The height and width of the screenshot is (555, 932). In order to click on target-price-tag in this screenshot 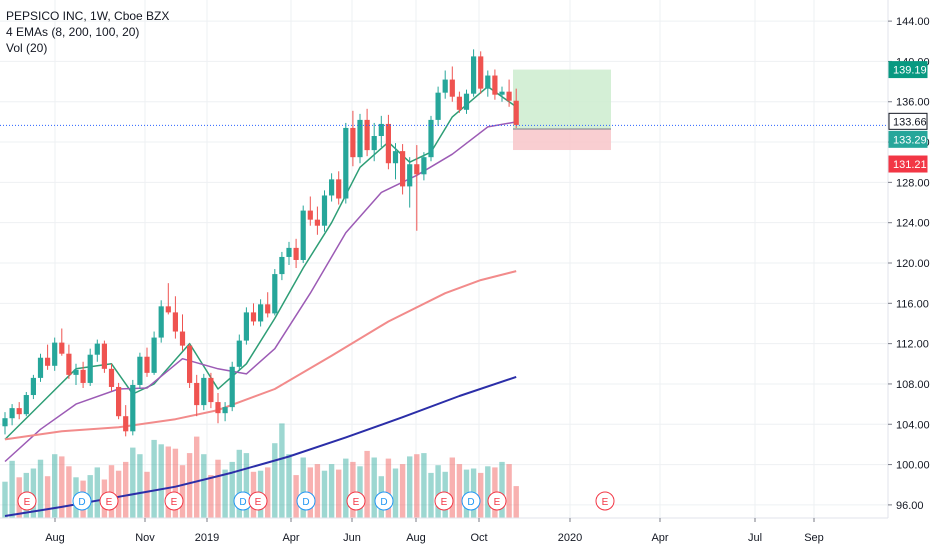, I will do `click(908, 70)`.